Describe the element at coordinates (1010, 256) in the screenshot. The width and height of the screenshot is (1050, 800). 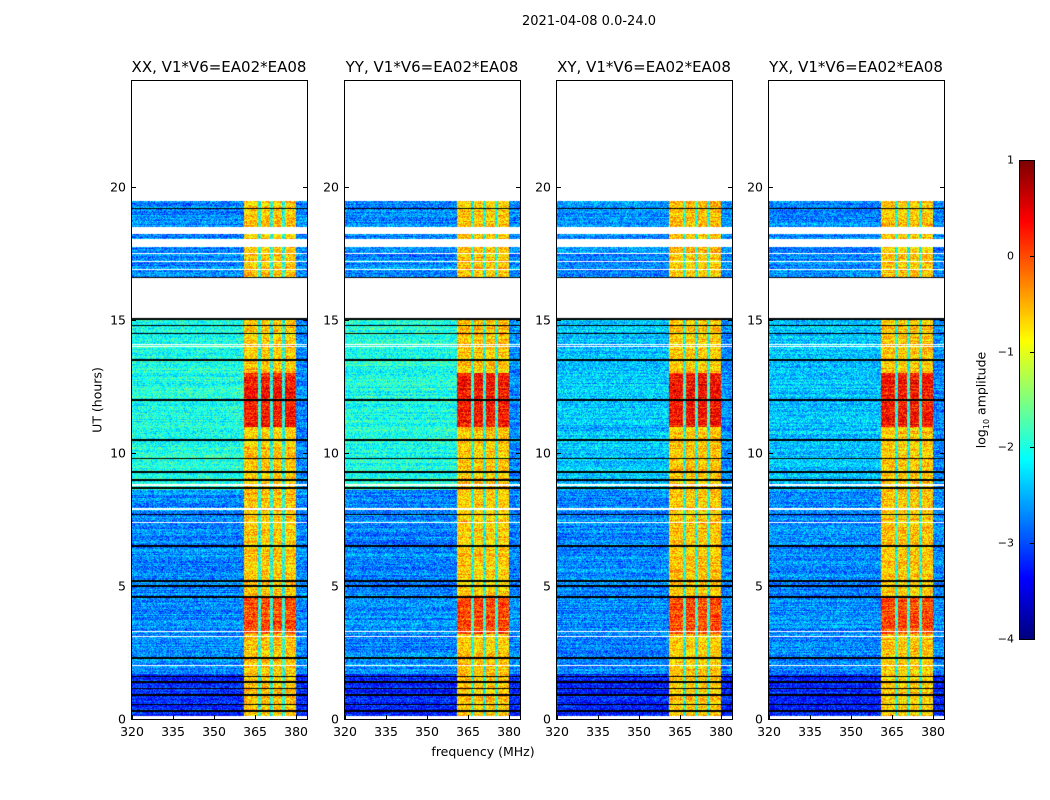
I see `colorbar-tick-label: 0` at that location.